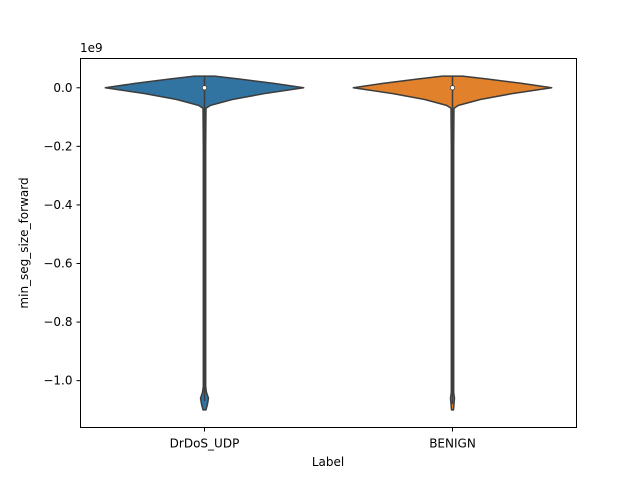  Describe the element at coordinates (62, 88) in the screenshot. I see `y-tick-label: 0.0` at that location.